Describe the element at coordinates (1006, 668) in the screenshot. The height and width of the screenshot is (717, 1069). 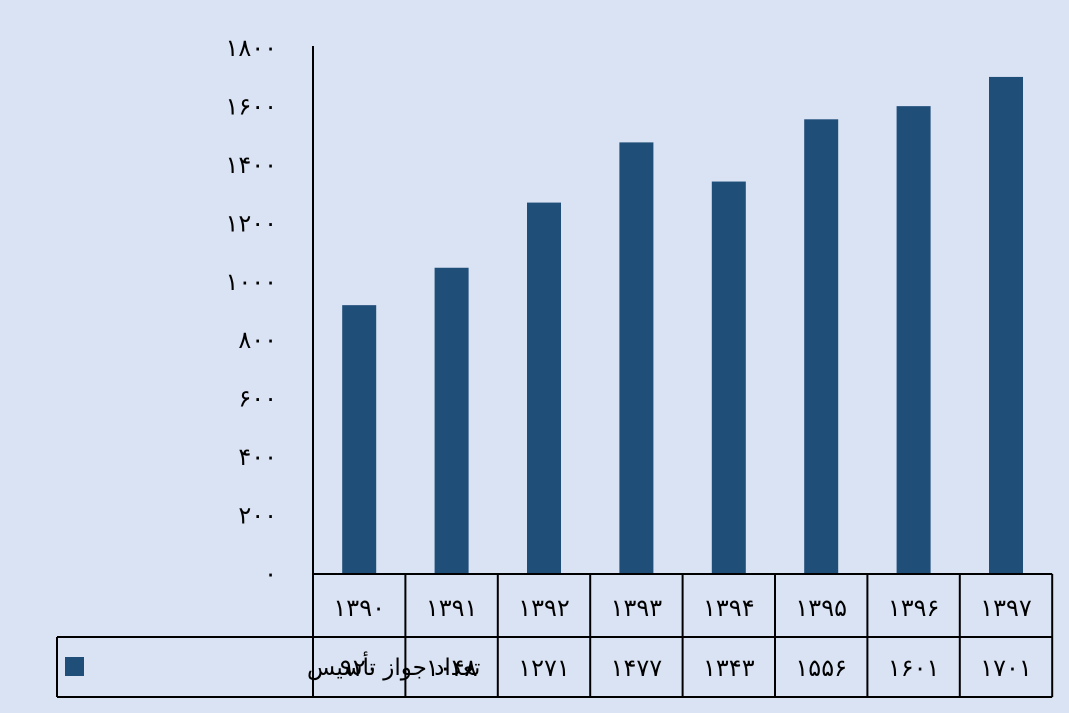
I see `data-label: ۱۷۰۱` at that location.